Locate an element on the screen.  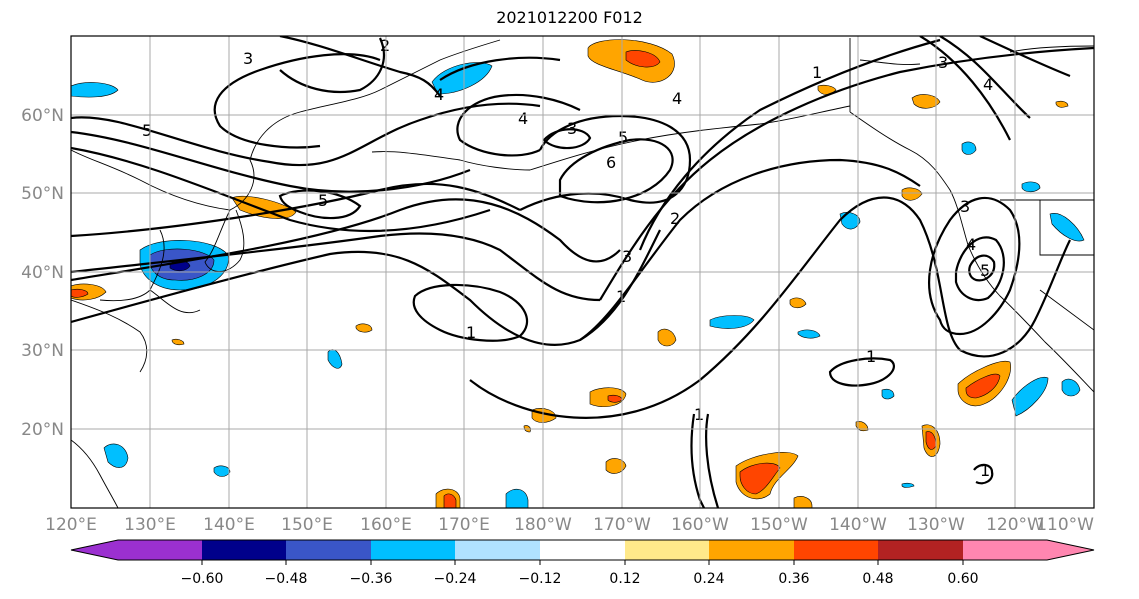
colorbar-tick-label: 0.60 is located at coordinates (962, 579).